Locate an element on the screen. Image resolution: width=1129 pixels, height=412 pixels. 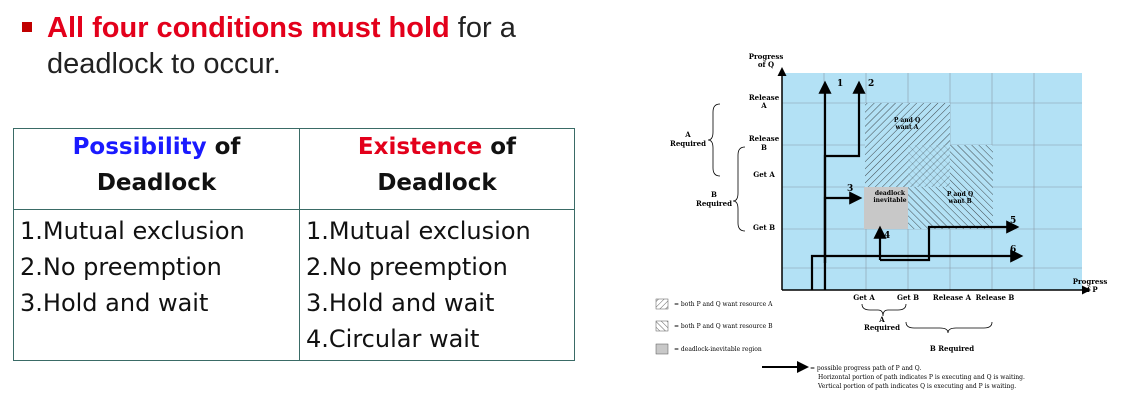
path-label-5: 5 is located at coordinates (1013, 221).